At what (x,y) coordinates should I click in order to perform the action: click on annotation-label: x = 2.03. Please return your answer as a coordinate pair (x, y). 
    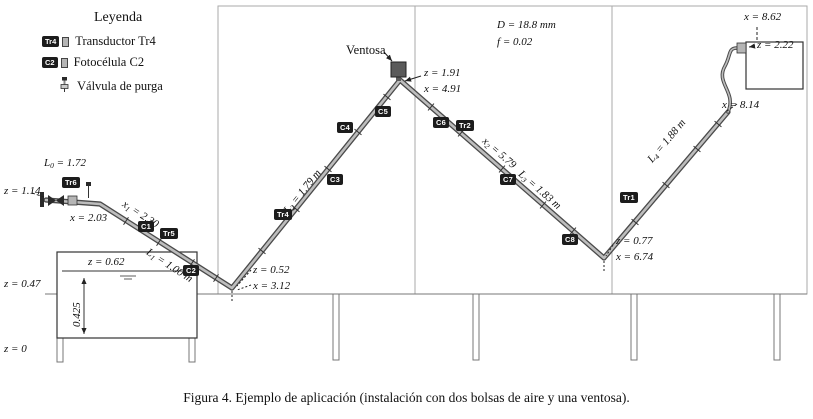
    Looking at the image, I should click on (89, 218).